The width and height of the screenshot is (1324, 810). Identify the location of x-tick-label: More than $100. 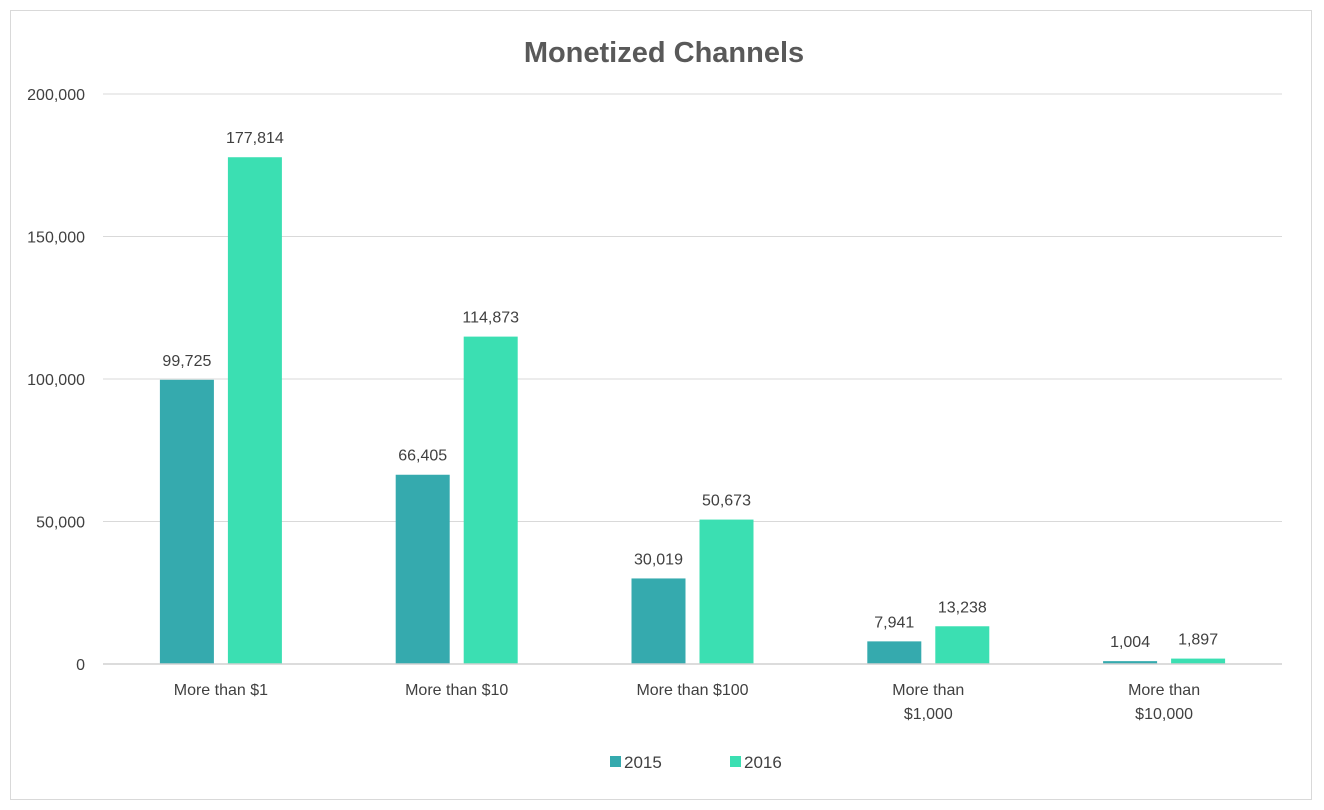
(692, 690).